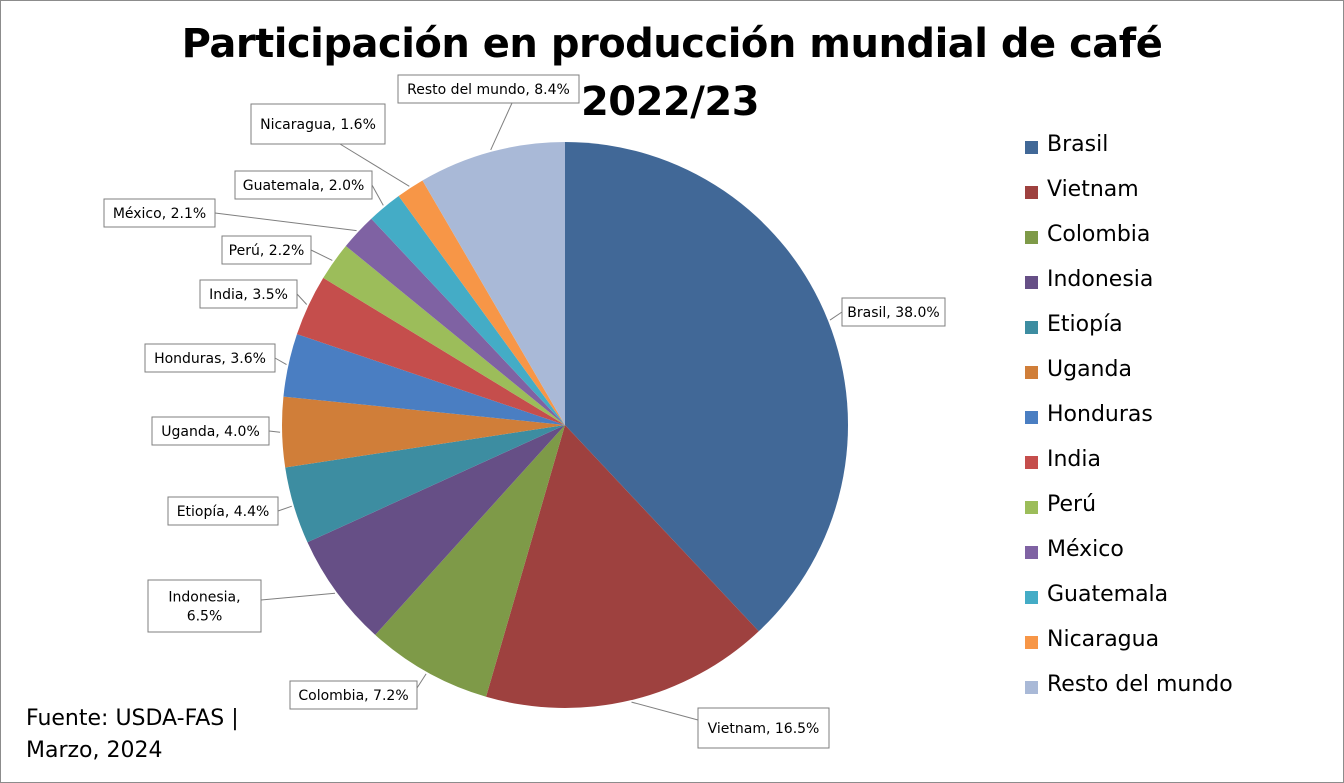 This screenshot has height=783, width=1344. What do you see at coordinates (1108, 594) in the screenshot?
I see `legend-label: Guatemala` at bounding box center [1108, 594].